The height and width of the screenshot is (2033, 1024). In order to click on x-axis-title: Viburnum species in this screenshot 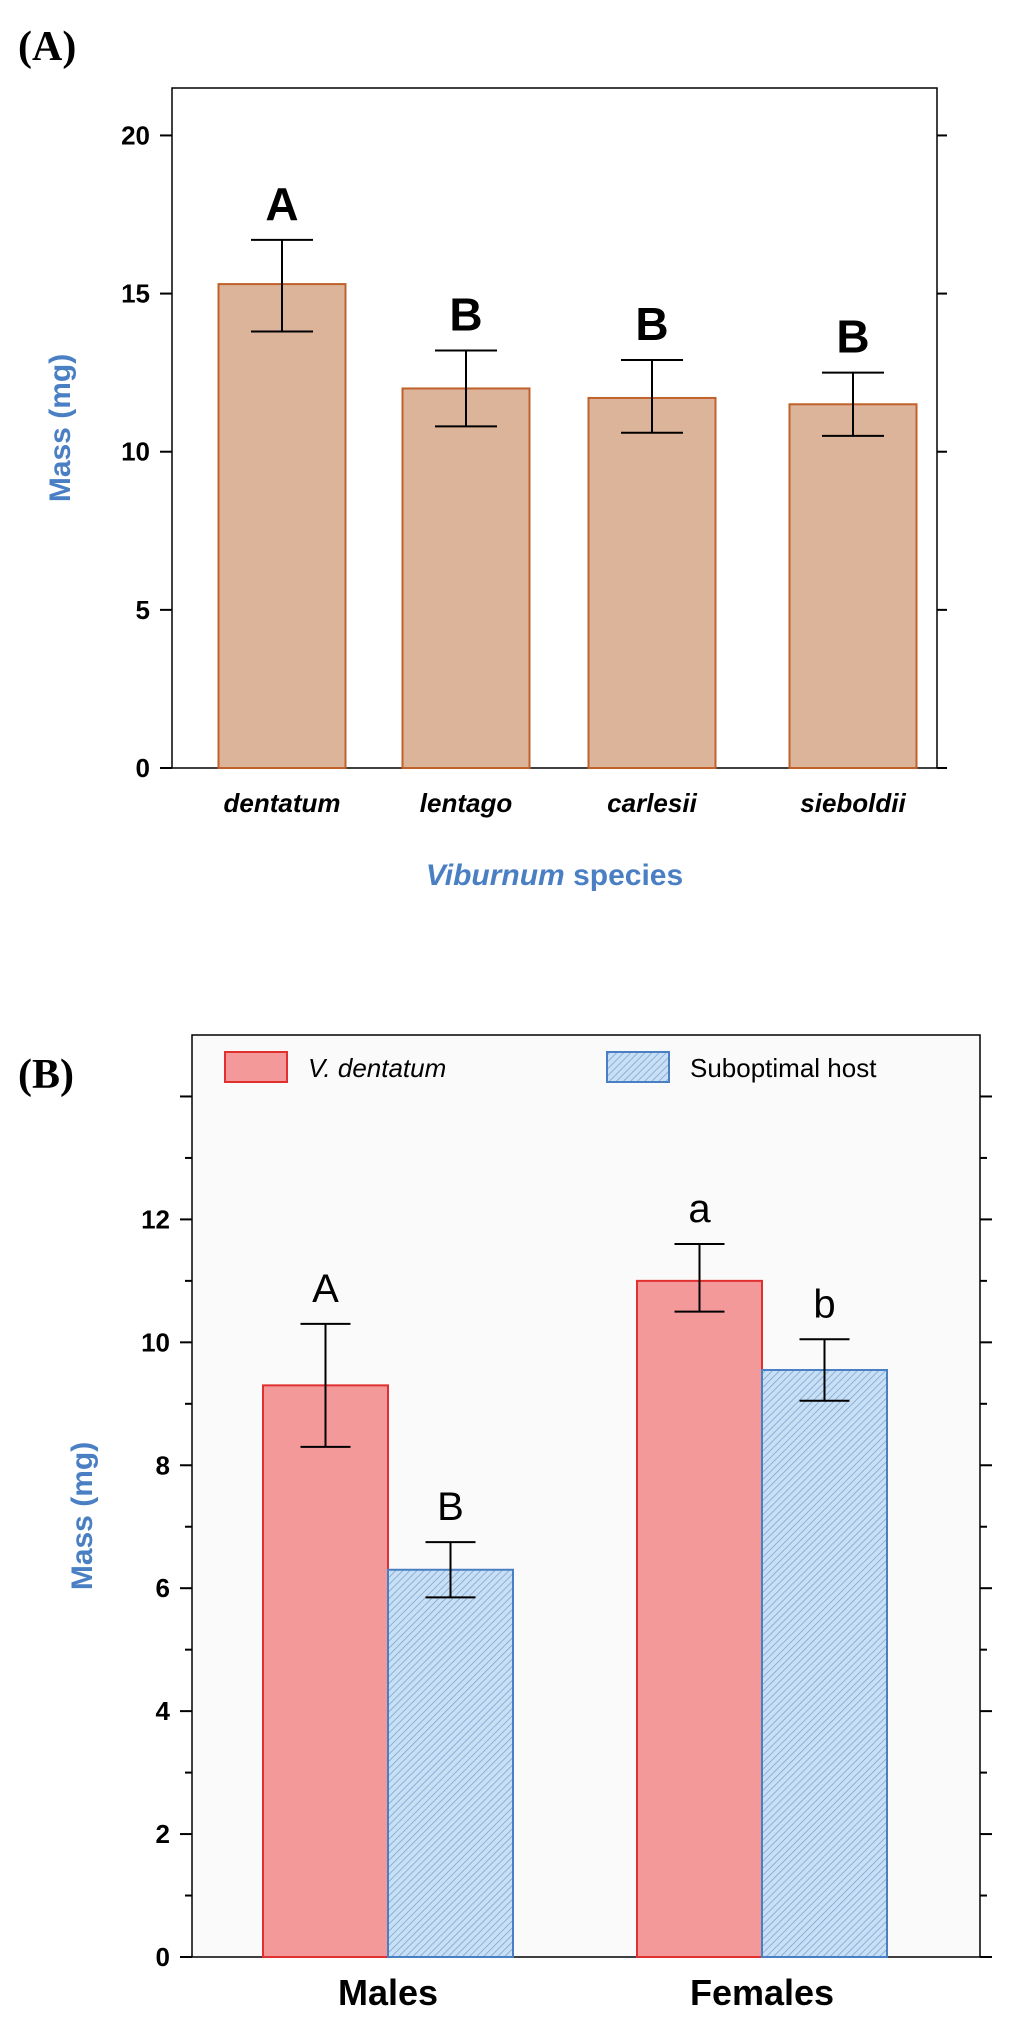, I will do `click(554, 875)`.